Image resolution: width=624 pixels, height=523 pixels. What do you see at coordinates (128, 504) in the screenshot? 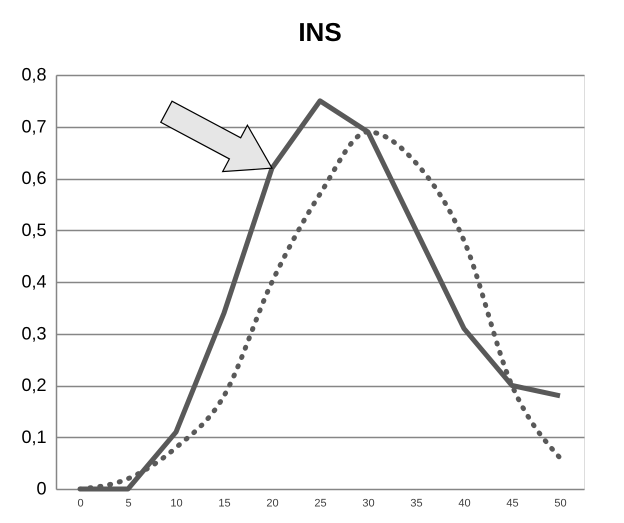
I see `x-tick-label: 5` at bounding box center [128, 504].